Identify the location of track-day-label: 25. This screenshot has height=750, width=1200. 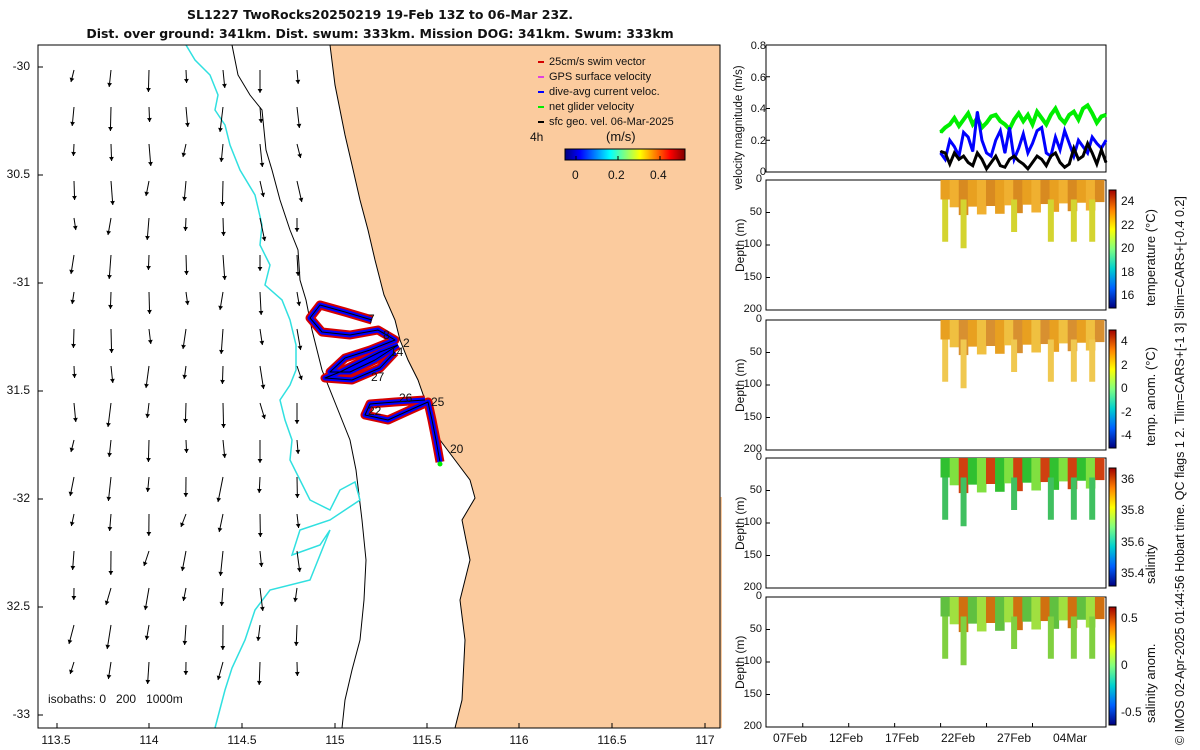
(438, 402).